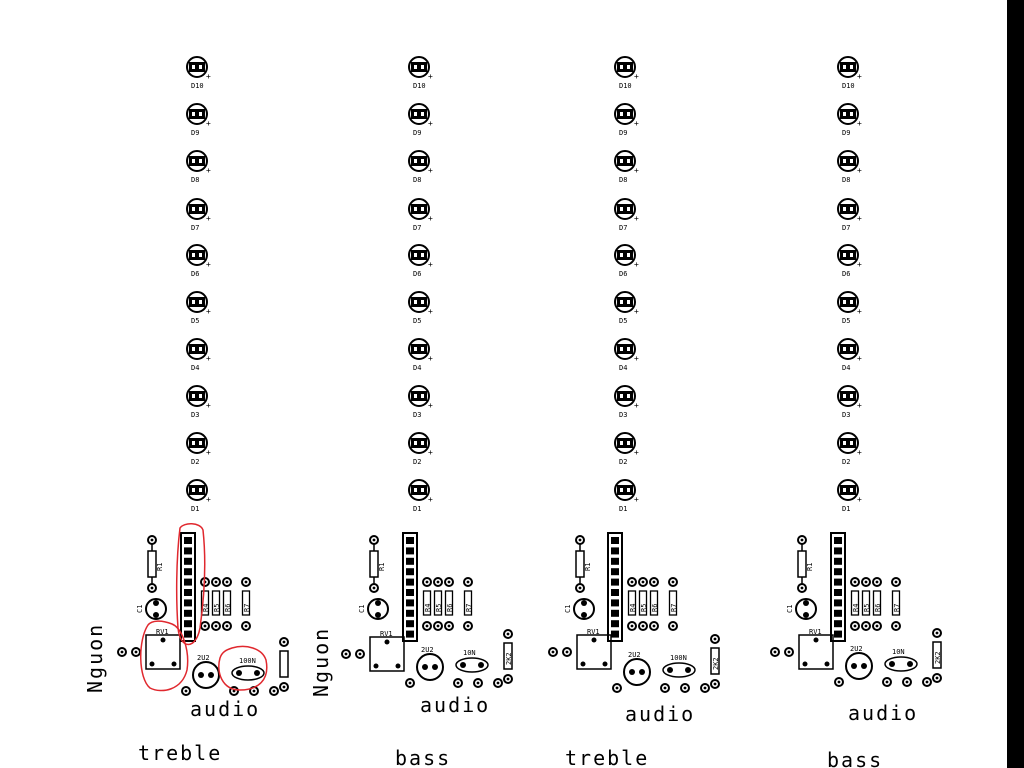 This screenshot has width=1024, height=768. Describe the element at coordinates (374, 540) in the screenshot. I see `r1-pad-top-hole` at that location.